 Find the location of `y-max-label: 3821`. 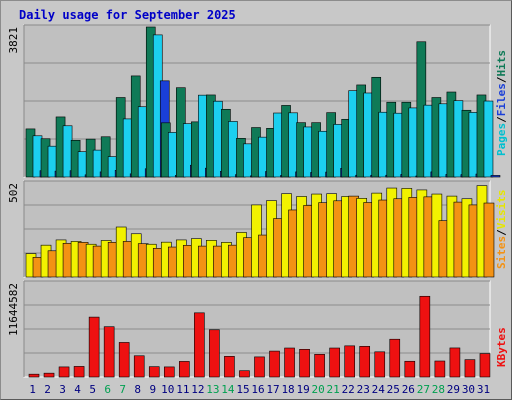

y-max-label: 3821 is located at coordinates (13, 40).